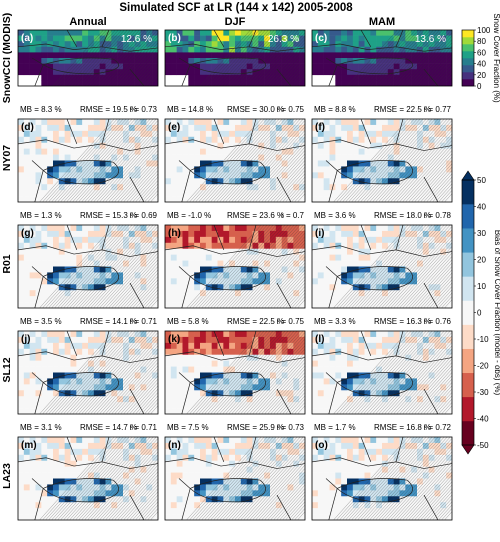 The image size is (500, 542). I want to click on panel-letter: (a), so click(27, 38).